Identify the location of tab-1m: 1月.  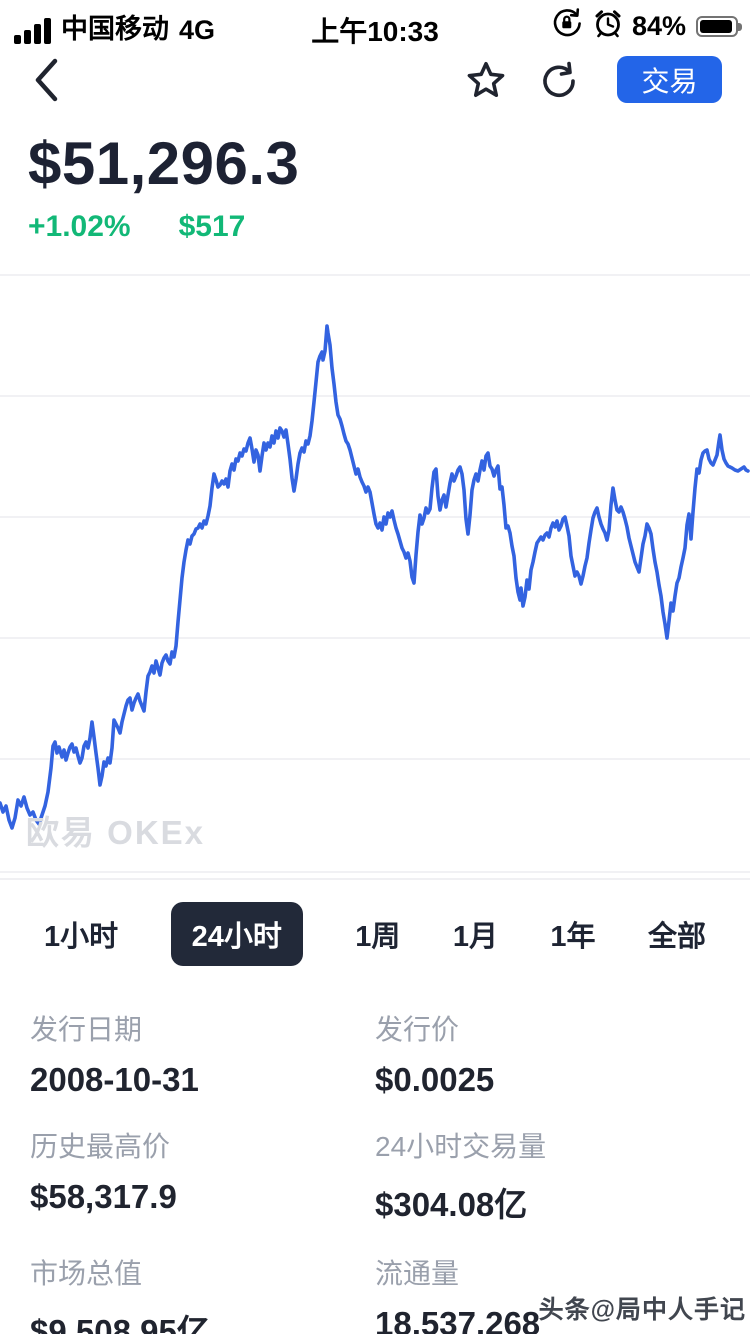
(475, 937).